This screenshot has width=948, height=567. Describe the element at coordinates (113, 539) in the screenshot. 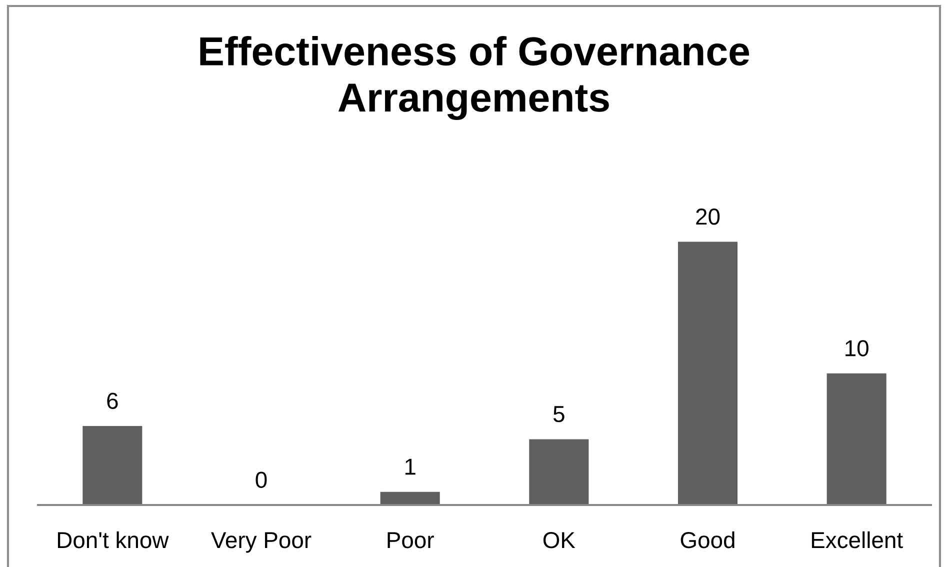

I see `x-tick-label: Don't know` at that location.